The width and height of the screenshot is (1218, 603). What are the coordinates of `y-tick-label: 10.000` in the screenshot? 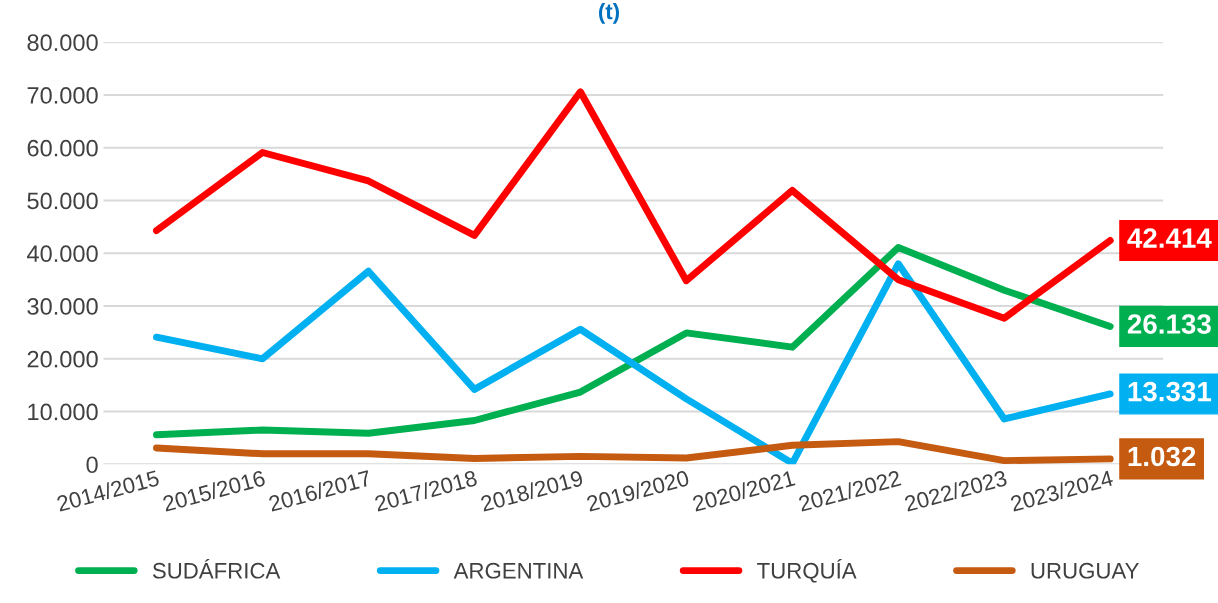 It's located at (63, 412).